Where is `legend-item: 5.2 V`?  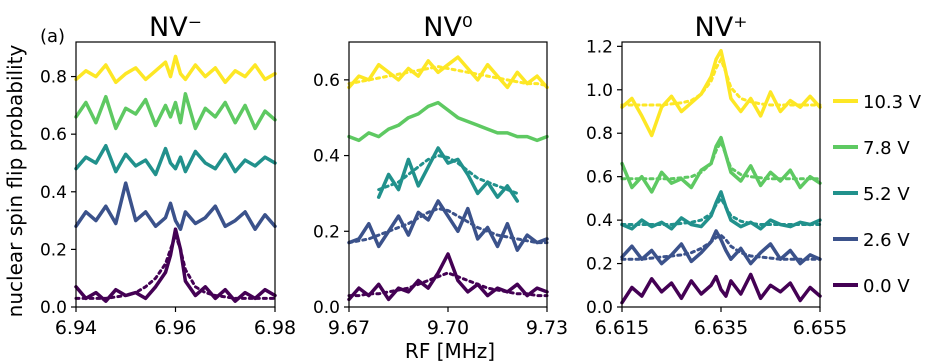
legend-item: 5.2 V is located at coordinates (871, 194).